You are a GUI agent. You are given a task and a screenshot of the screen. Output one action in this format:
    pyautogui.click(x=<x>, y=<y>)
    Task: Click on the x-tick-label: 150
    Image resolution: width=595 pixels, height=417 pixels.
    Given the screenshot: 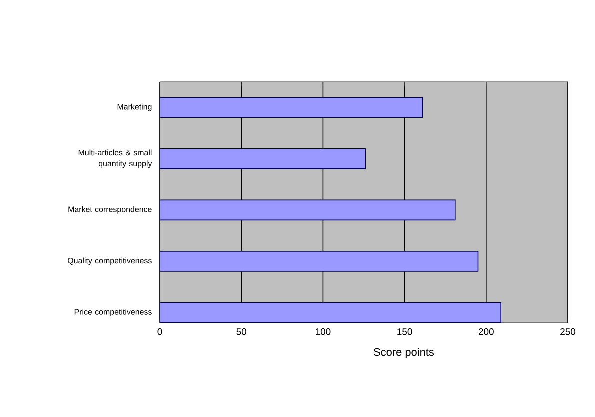 What is the action you would take?
    pyautogui.click(x=405, y=332)
    